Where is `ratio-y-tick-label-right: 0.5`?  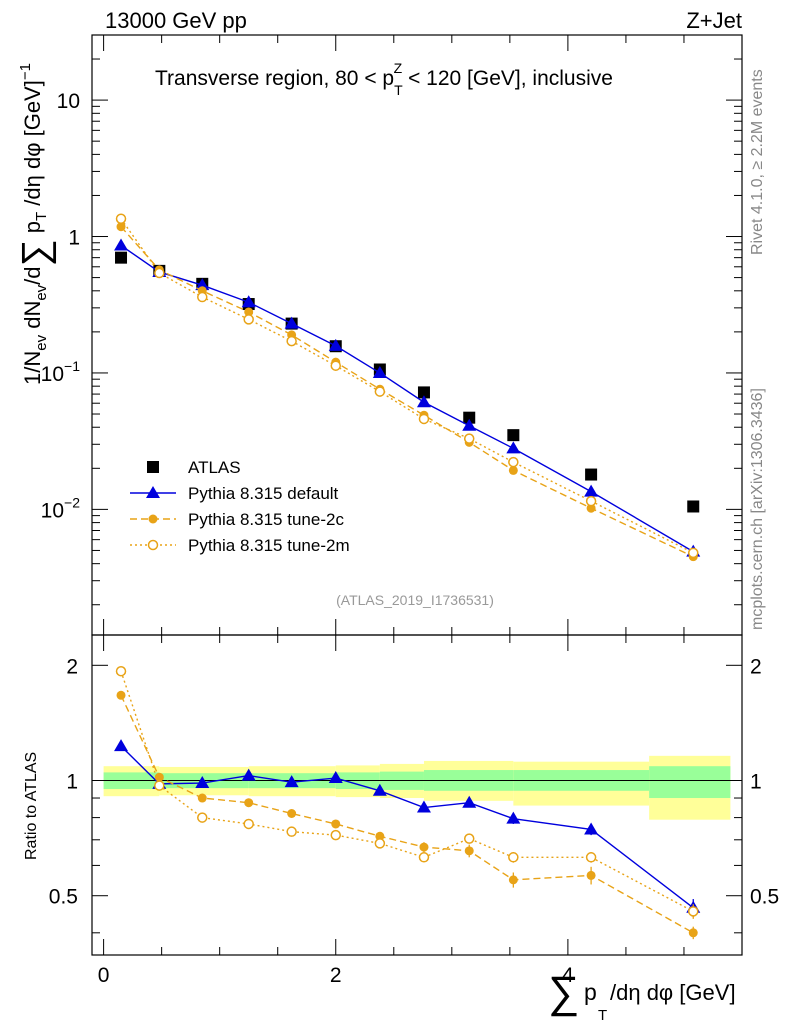 ratio-y-tick-label-right: 0.5 is located at coordinates (764, 897).